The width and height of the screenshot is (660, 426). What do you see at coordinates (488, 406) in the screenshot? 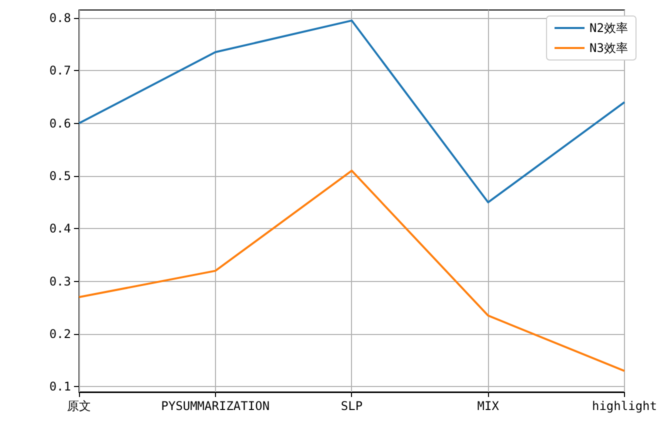
I see `x-tick-label: MIX` at bounding box center [488, 406].